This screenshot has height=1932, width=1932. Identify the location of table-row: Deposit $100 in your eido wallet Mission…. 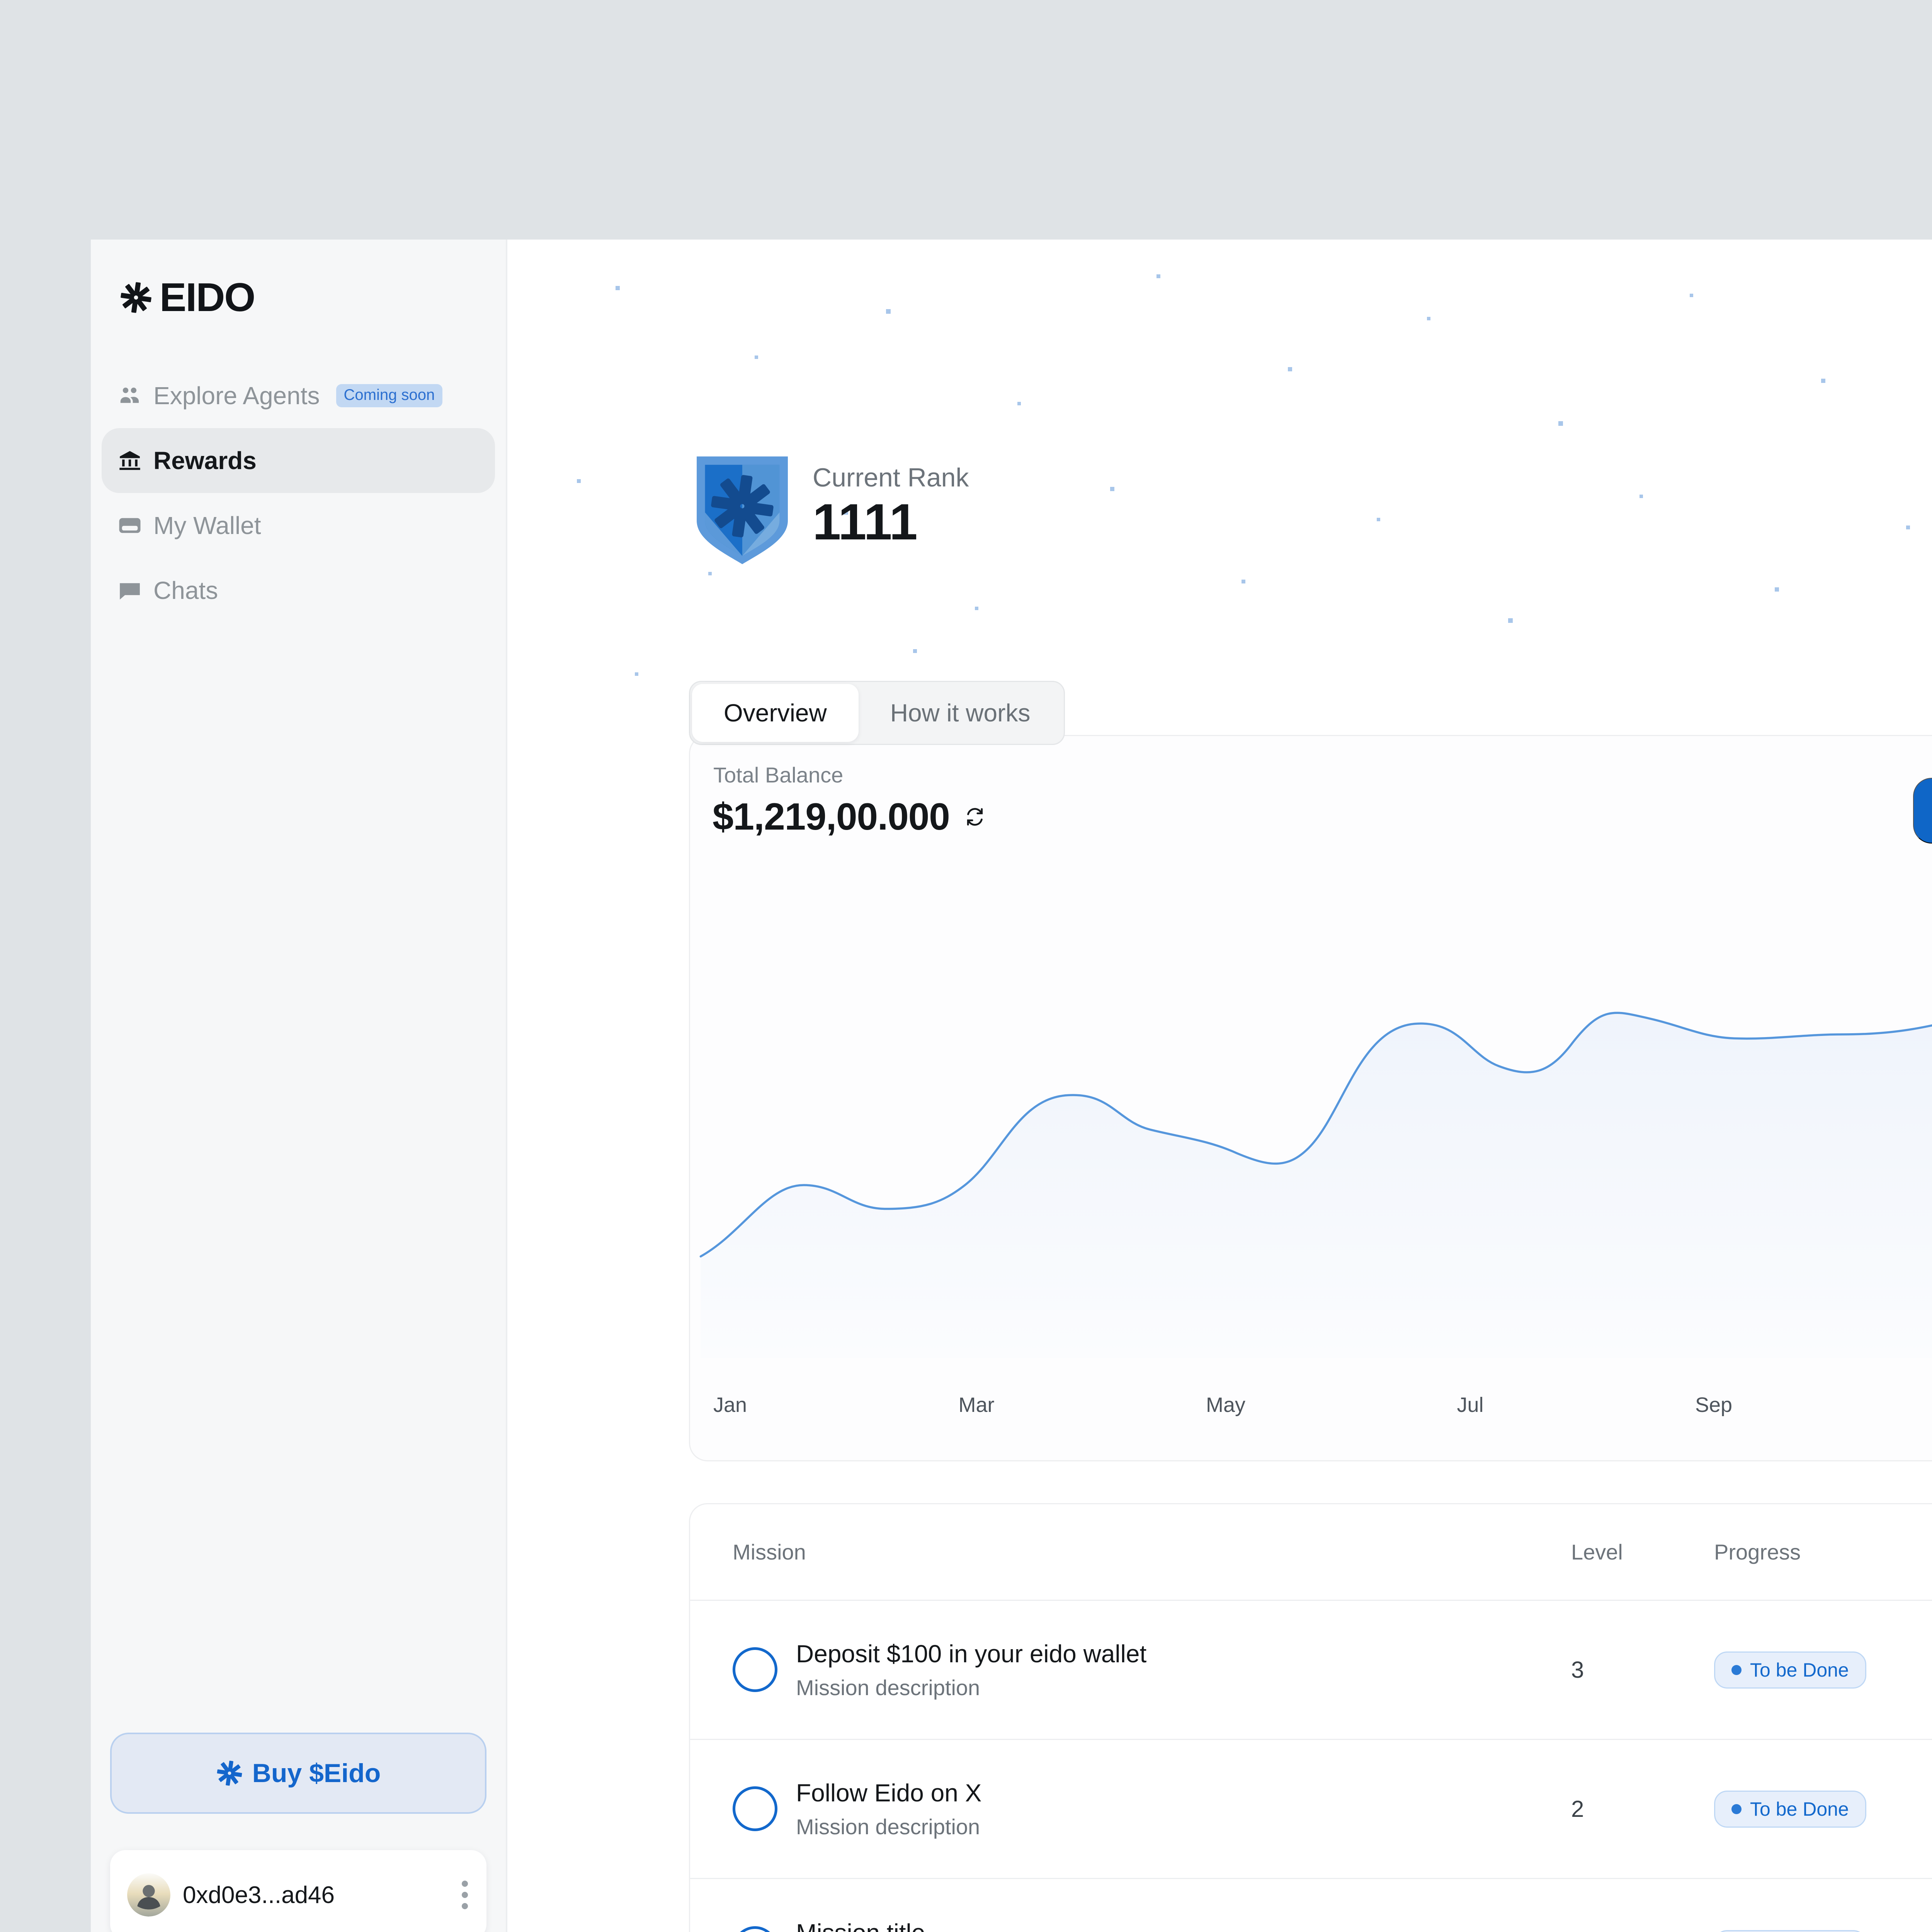
(1311, 1671).